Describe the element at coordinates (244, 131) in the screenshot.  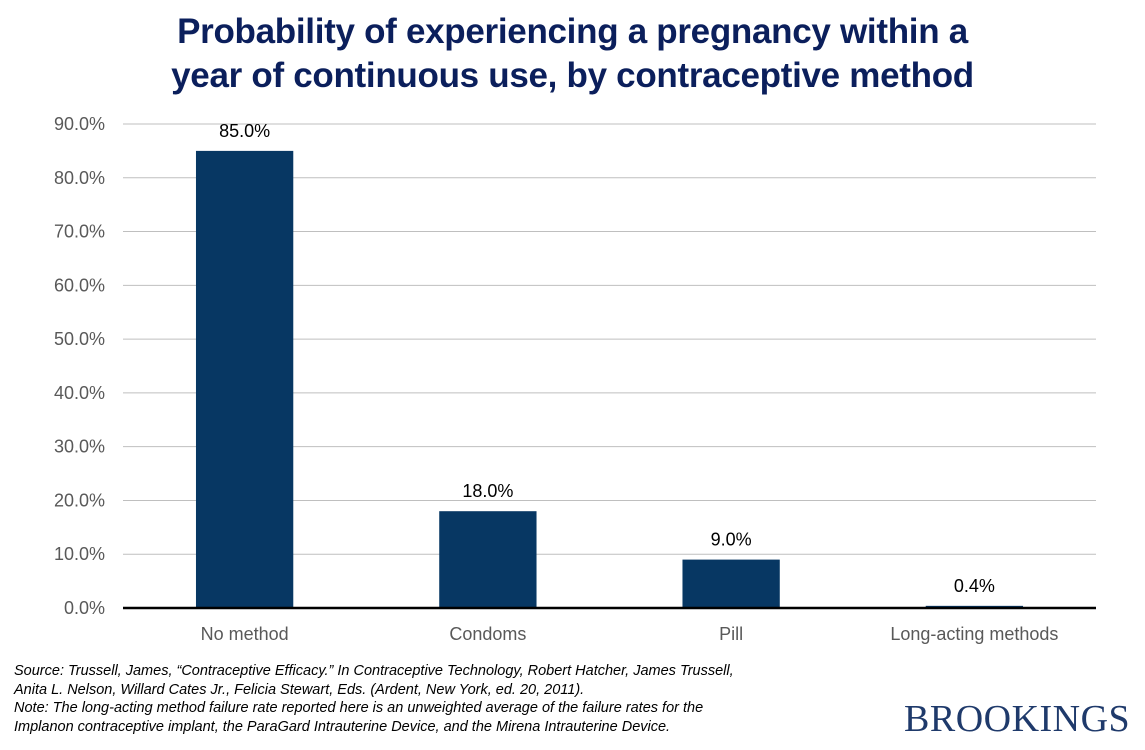
I see `data-label: 85.0%` at that location.